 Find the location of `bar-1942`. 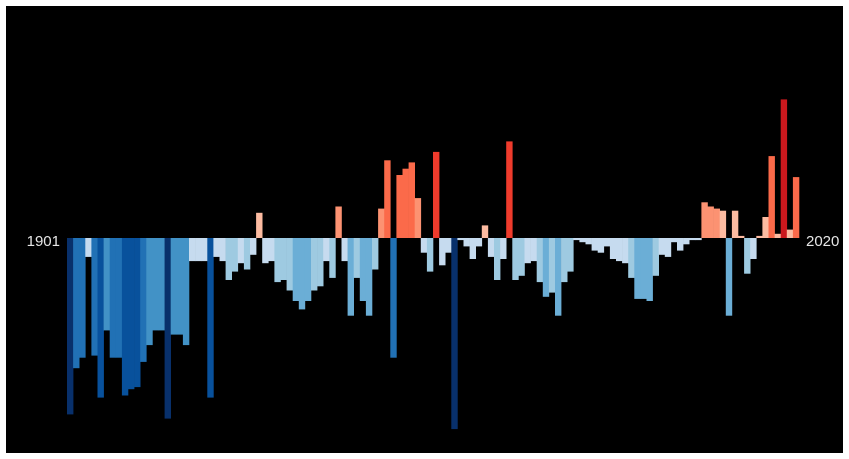

bar-1942 is located at coordinates (320, 262).